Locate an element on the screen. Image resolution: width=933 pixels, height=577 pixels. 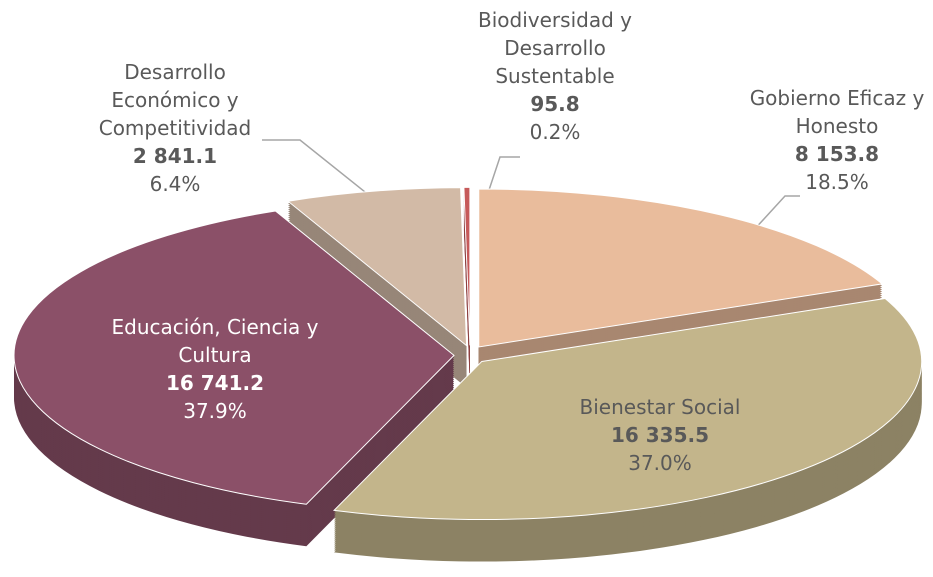
category-label: Desarrollo Económico y Competitividad is located at coordinates (175, 100).